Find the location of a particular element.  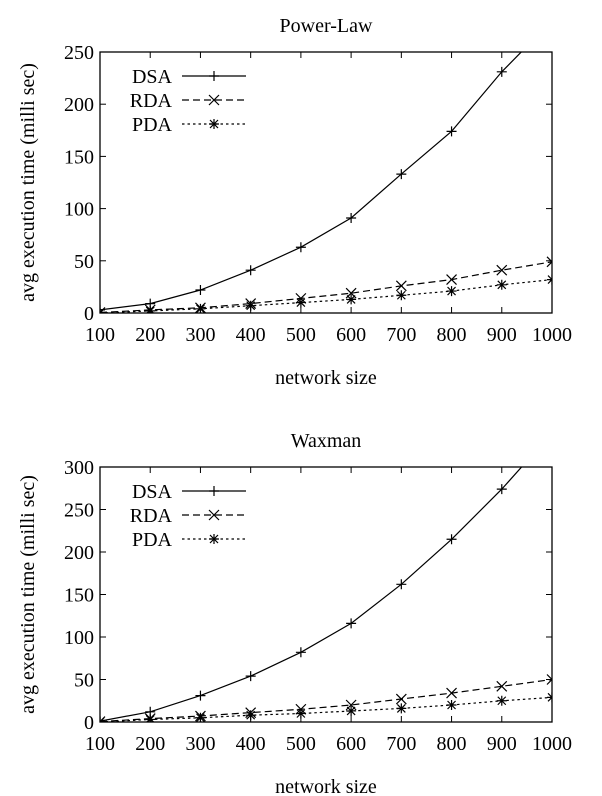

legend-label: PDA is located at coordinates (152, 540).